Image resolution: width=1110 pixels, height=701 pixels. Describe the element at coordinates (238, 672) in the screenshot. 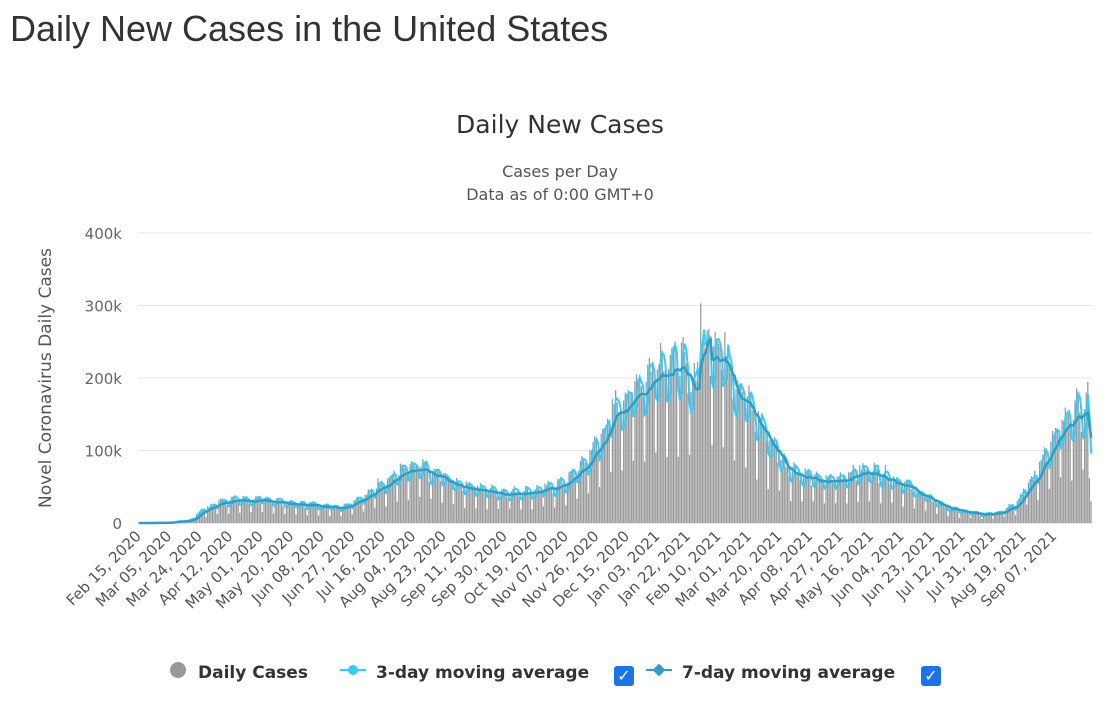

I see `legend-daily-cases: Daily Cases` at that location.